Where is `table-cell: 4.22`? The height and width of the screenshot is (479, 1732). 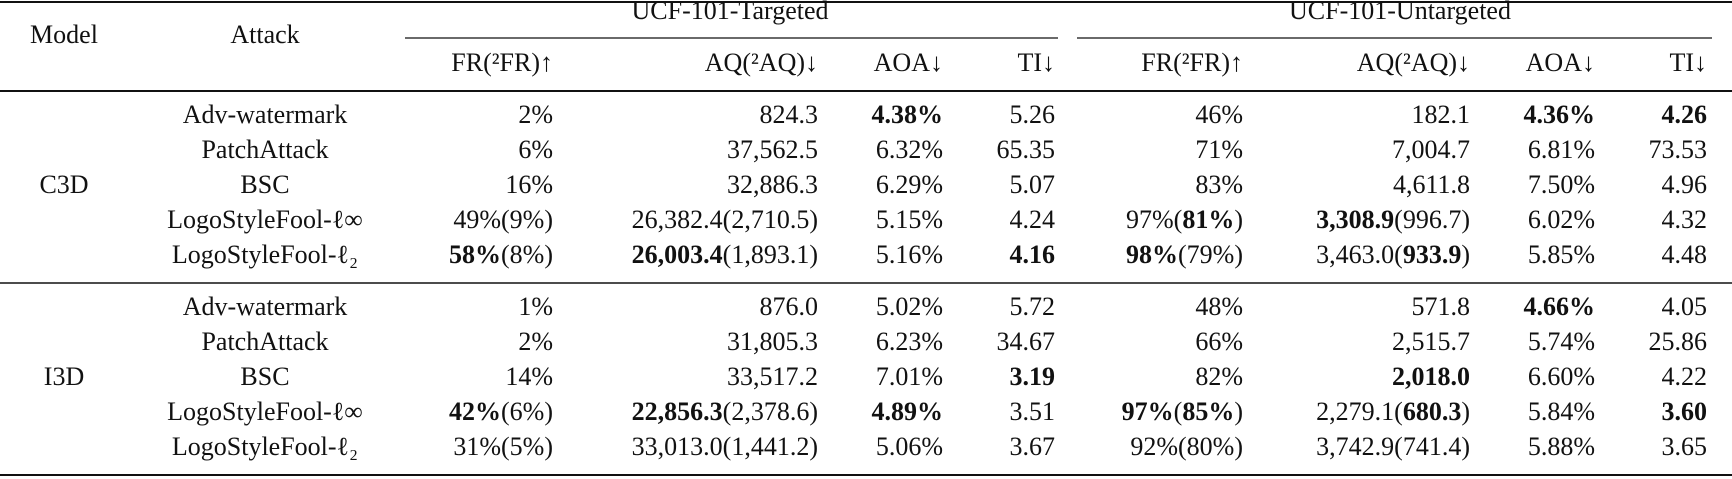 table-cell: 4.22 is located at coordinates (1685, 376).